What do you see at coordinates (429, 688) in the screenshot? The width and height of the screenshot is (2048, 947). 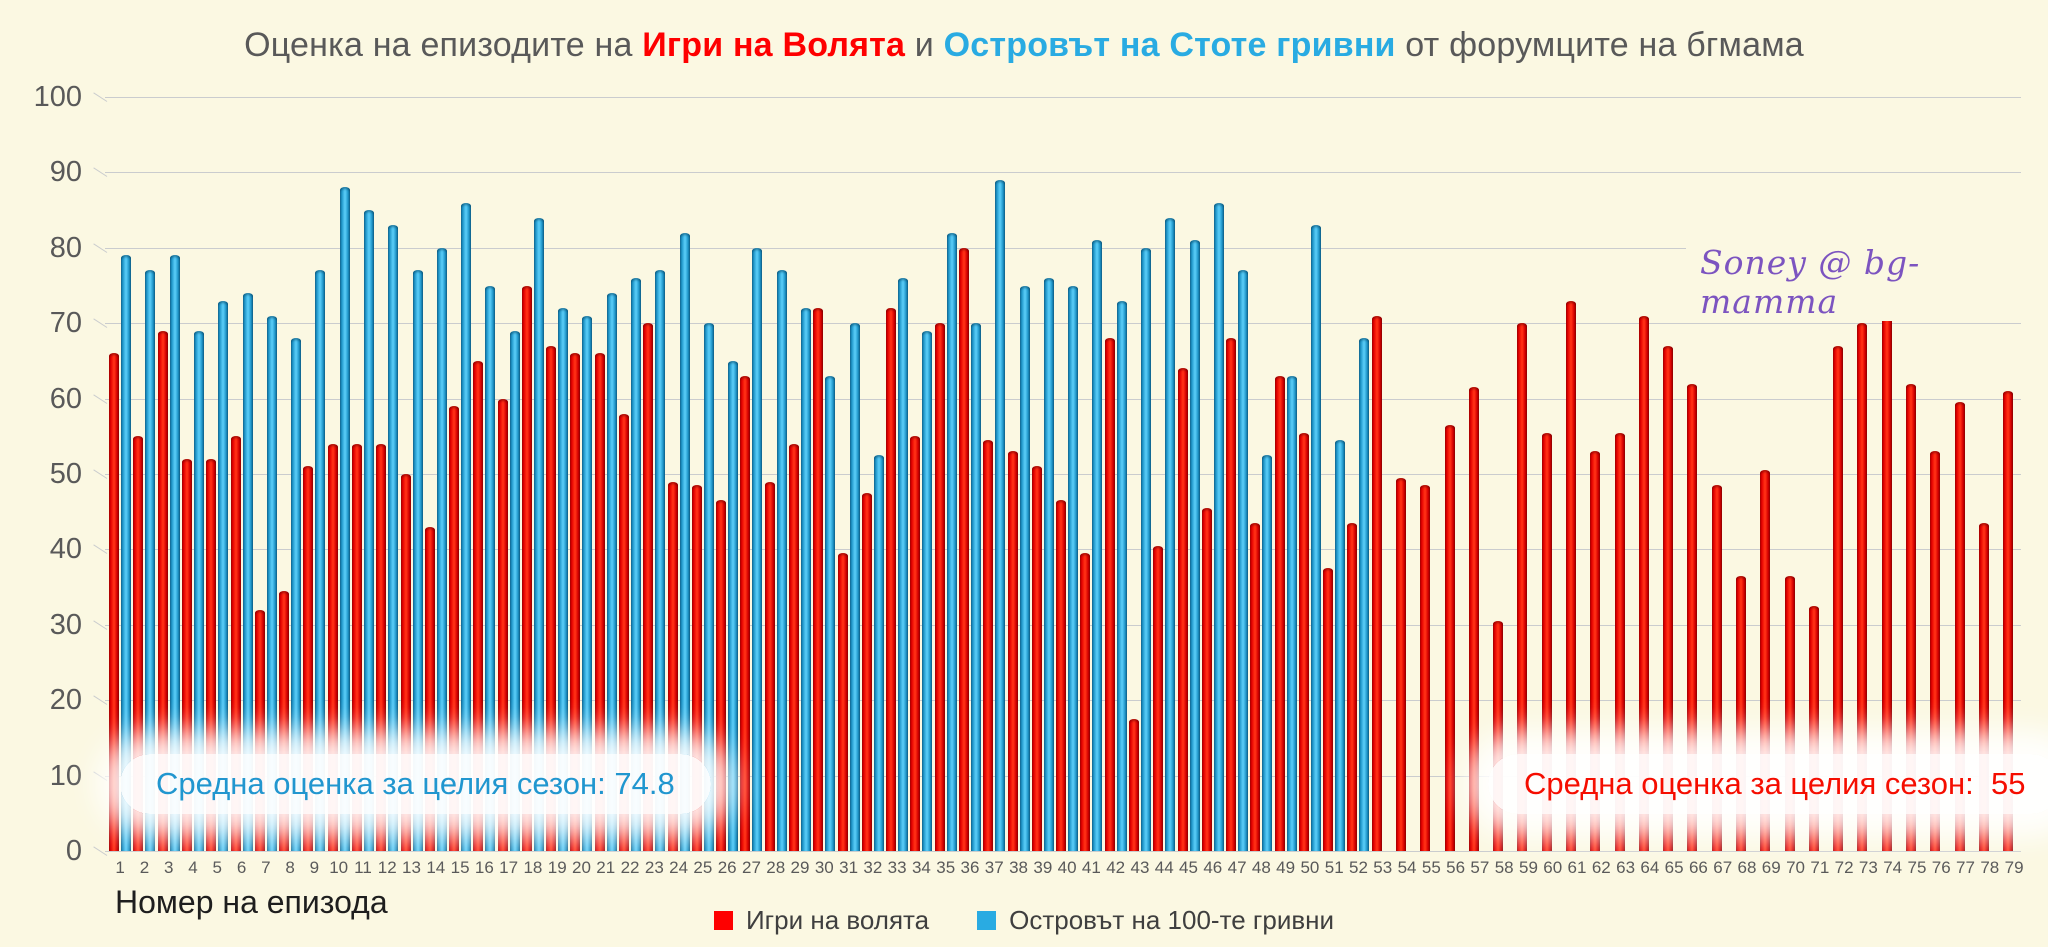 I see `bar-games-ep14` at bounding box center [429, 688].